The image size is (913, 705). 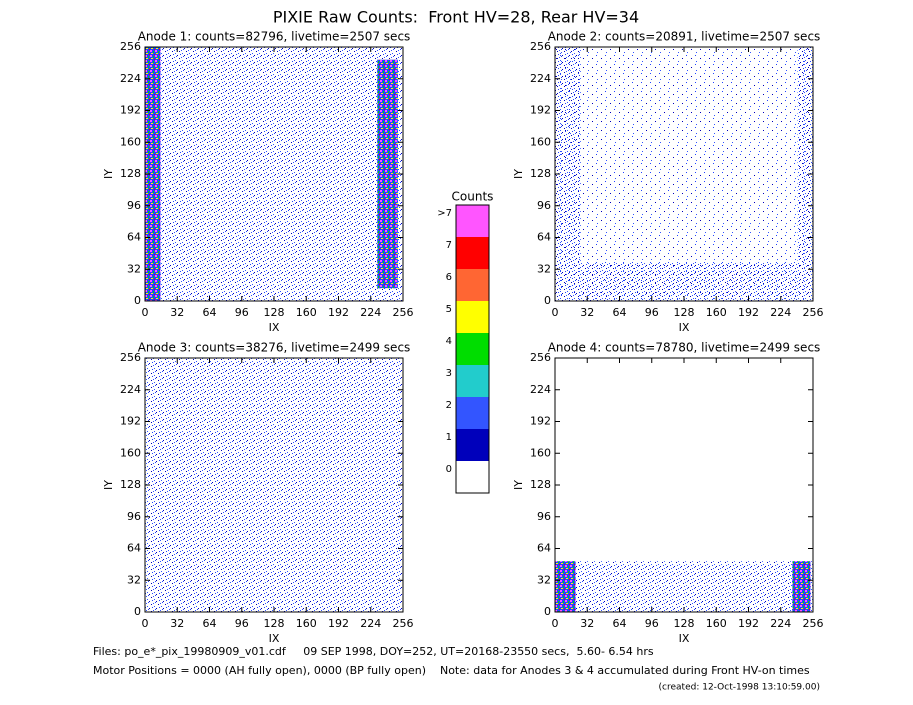 I want to click on colorbar-label: 6, so click(x=449, y=277).